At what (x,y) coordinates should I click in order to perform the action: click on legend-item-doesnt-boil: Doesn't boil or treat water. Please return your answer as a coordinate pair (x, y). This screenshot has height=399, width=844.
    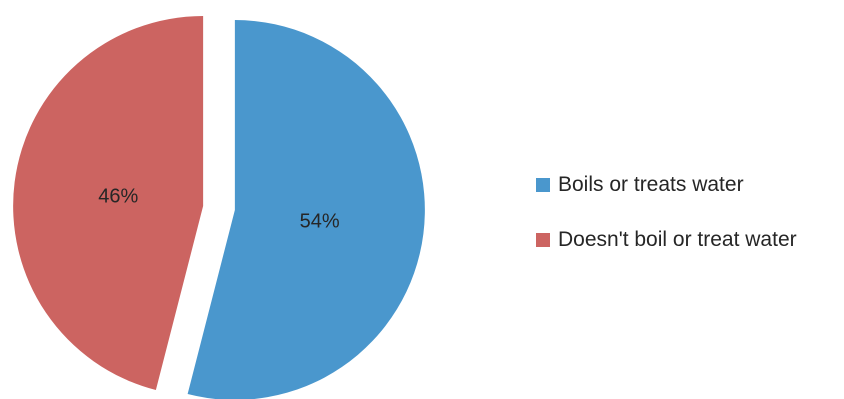
    Looking at the image, I should click on (686, 240).